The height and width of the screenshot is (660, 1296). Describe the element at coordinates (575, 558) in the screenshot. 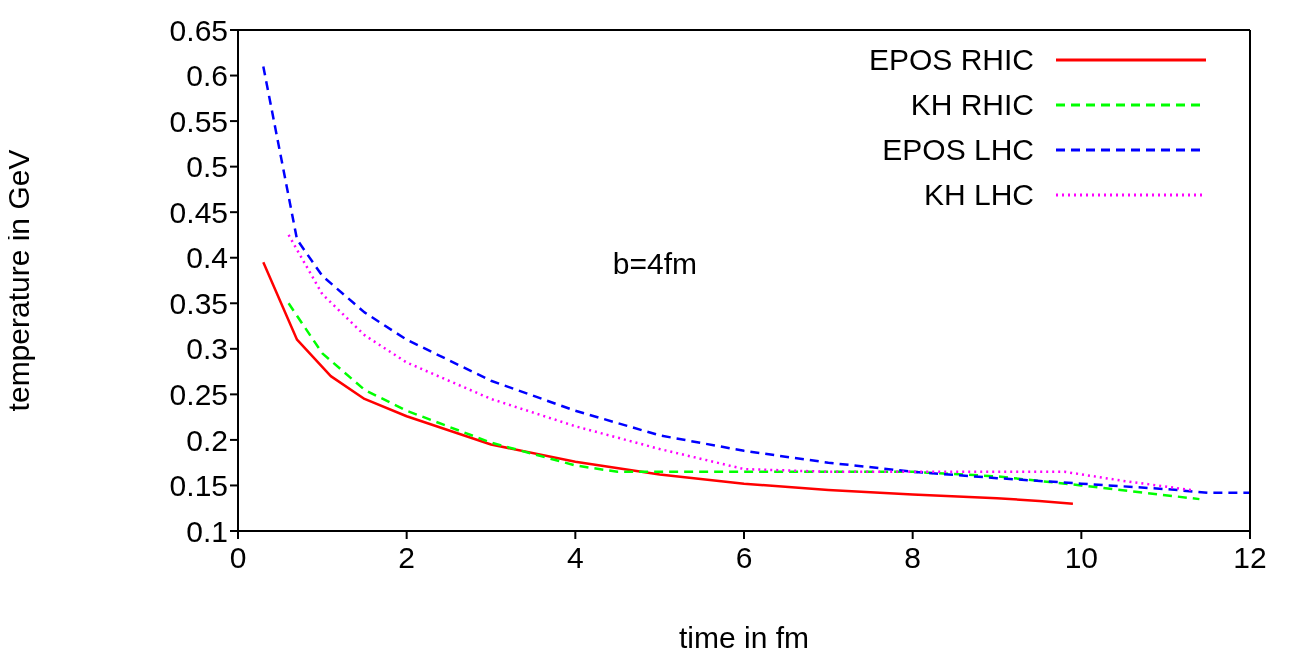

I see `x-tick-label: 4` at that location.